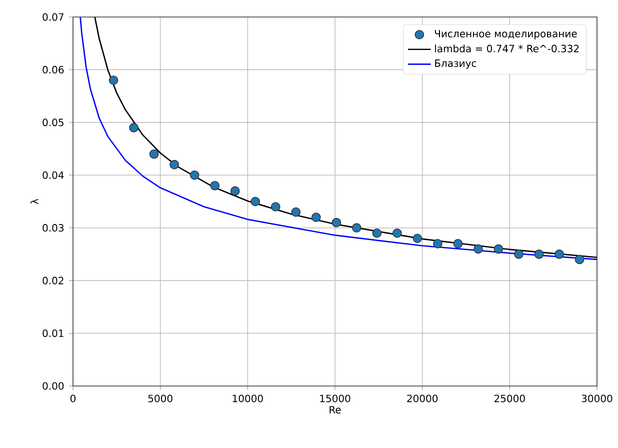 The image size is (618, 448). Describe the element at coordinates (509, 398) in the screenshot. I see `x-tick-label: 25000` at that location.